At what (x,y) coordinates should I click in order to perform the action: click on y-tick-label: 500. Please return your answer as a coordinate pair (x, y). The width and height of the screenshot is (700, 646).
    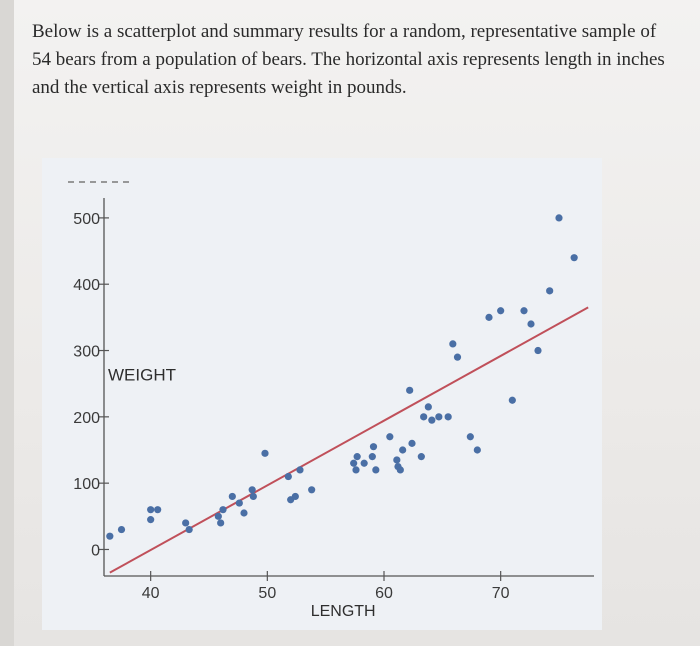
    Looking at the image, I should click on (86, 219).